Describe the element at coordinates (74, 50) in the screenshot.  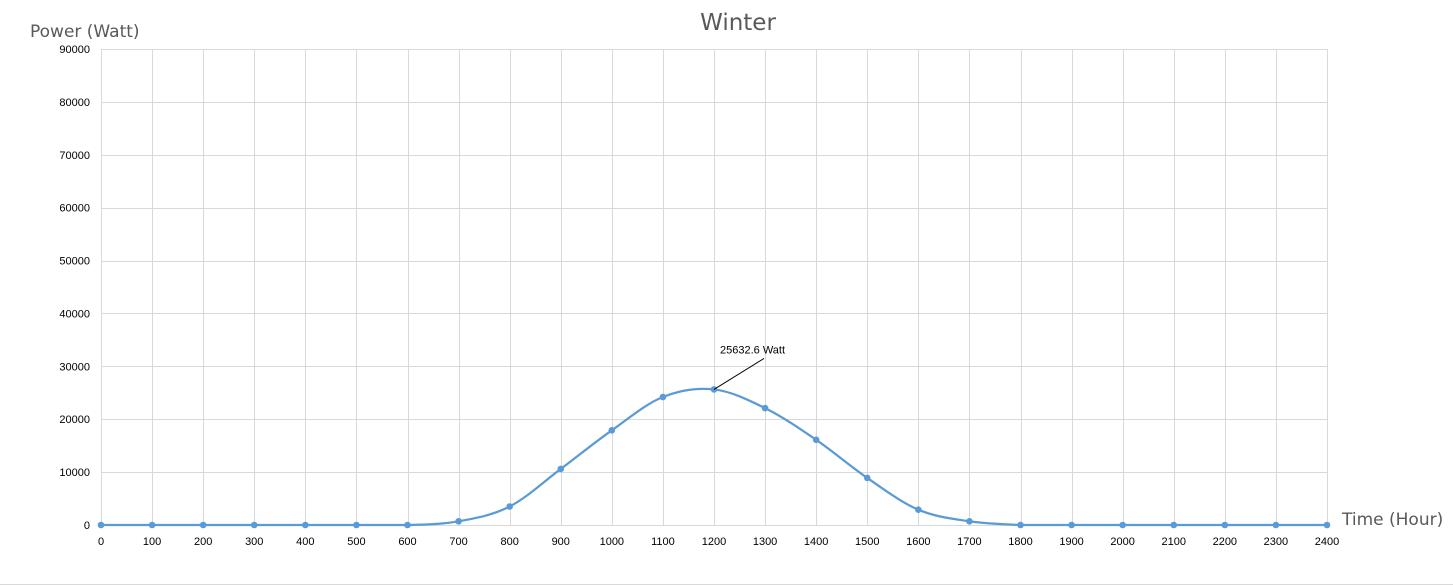
I see `y-tick-label: 90000` at that location.